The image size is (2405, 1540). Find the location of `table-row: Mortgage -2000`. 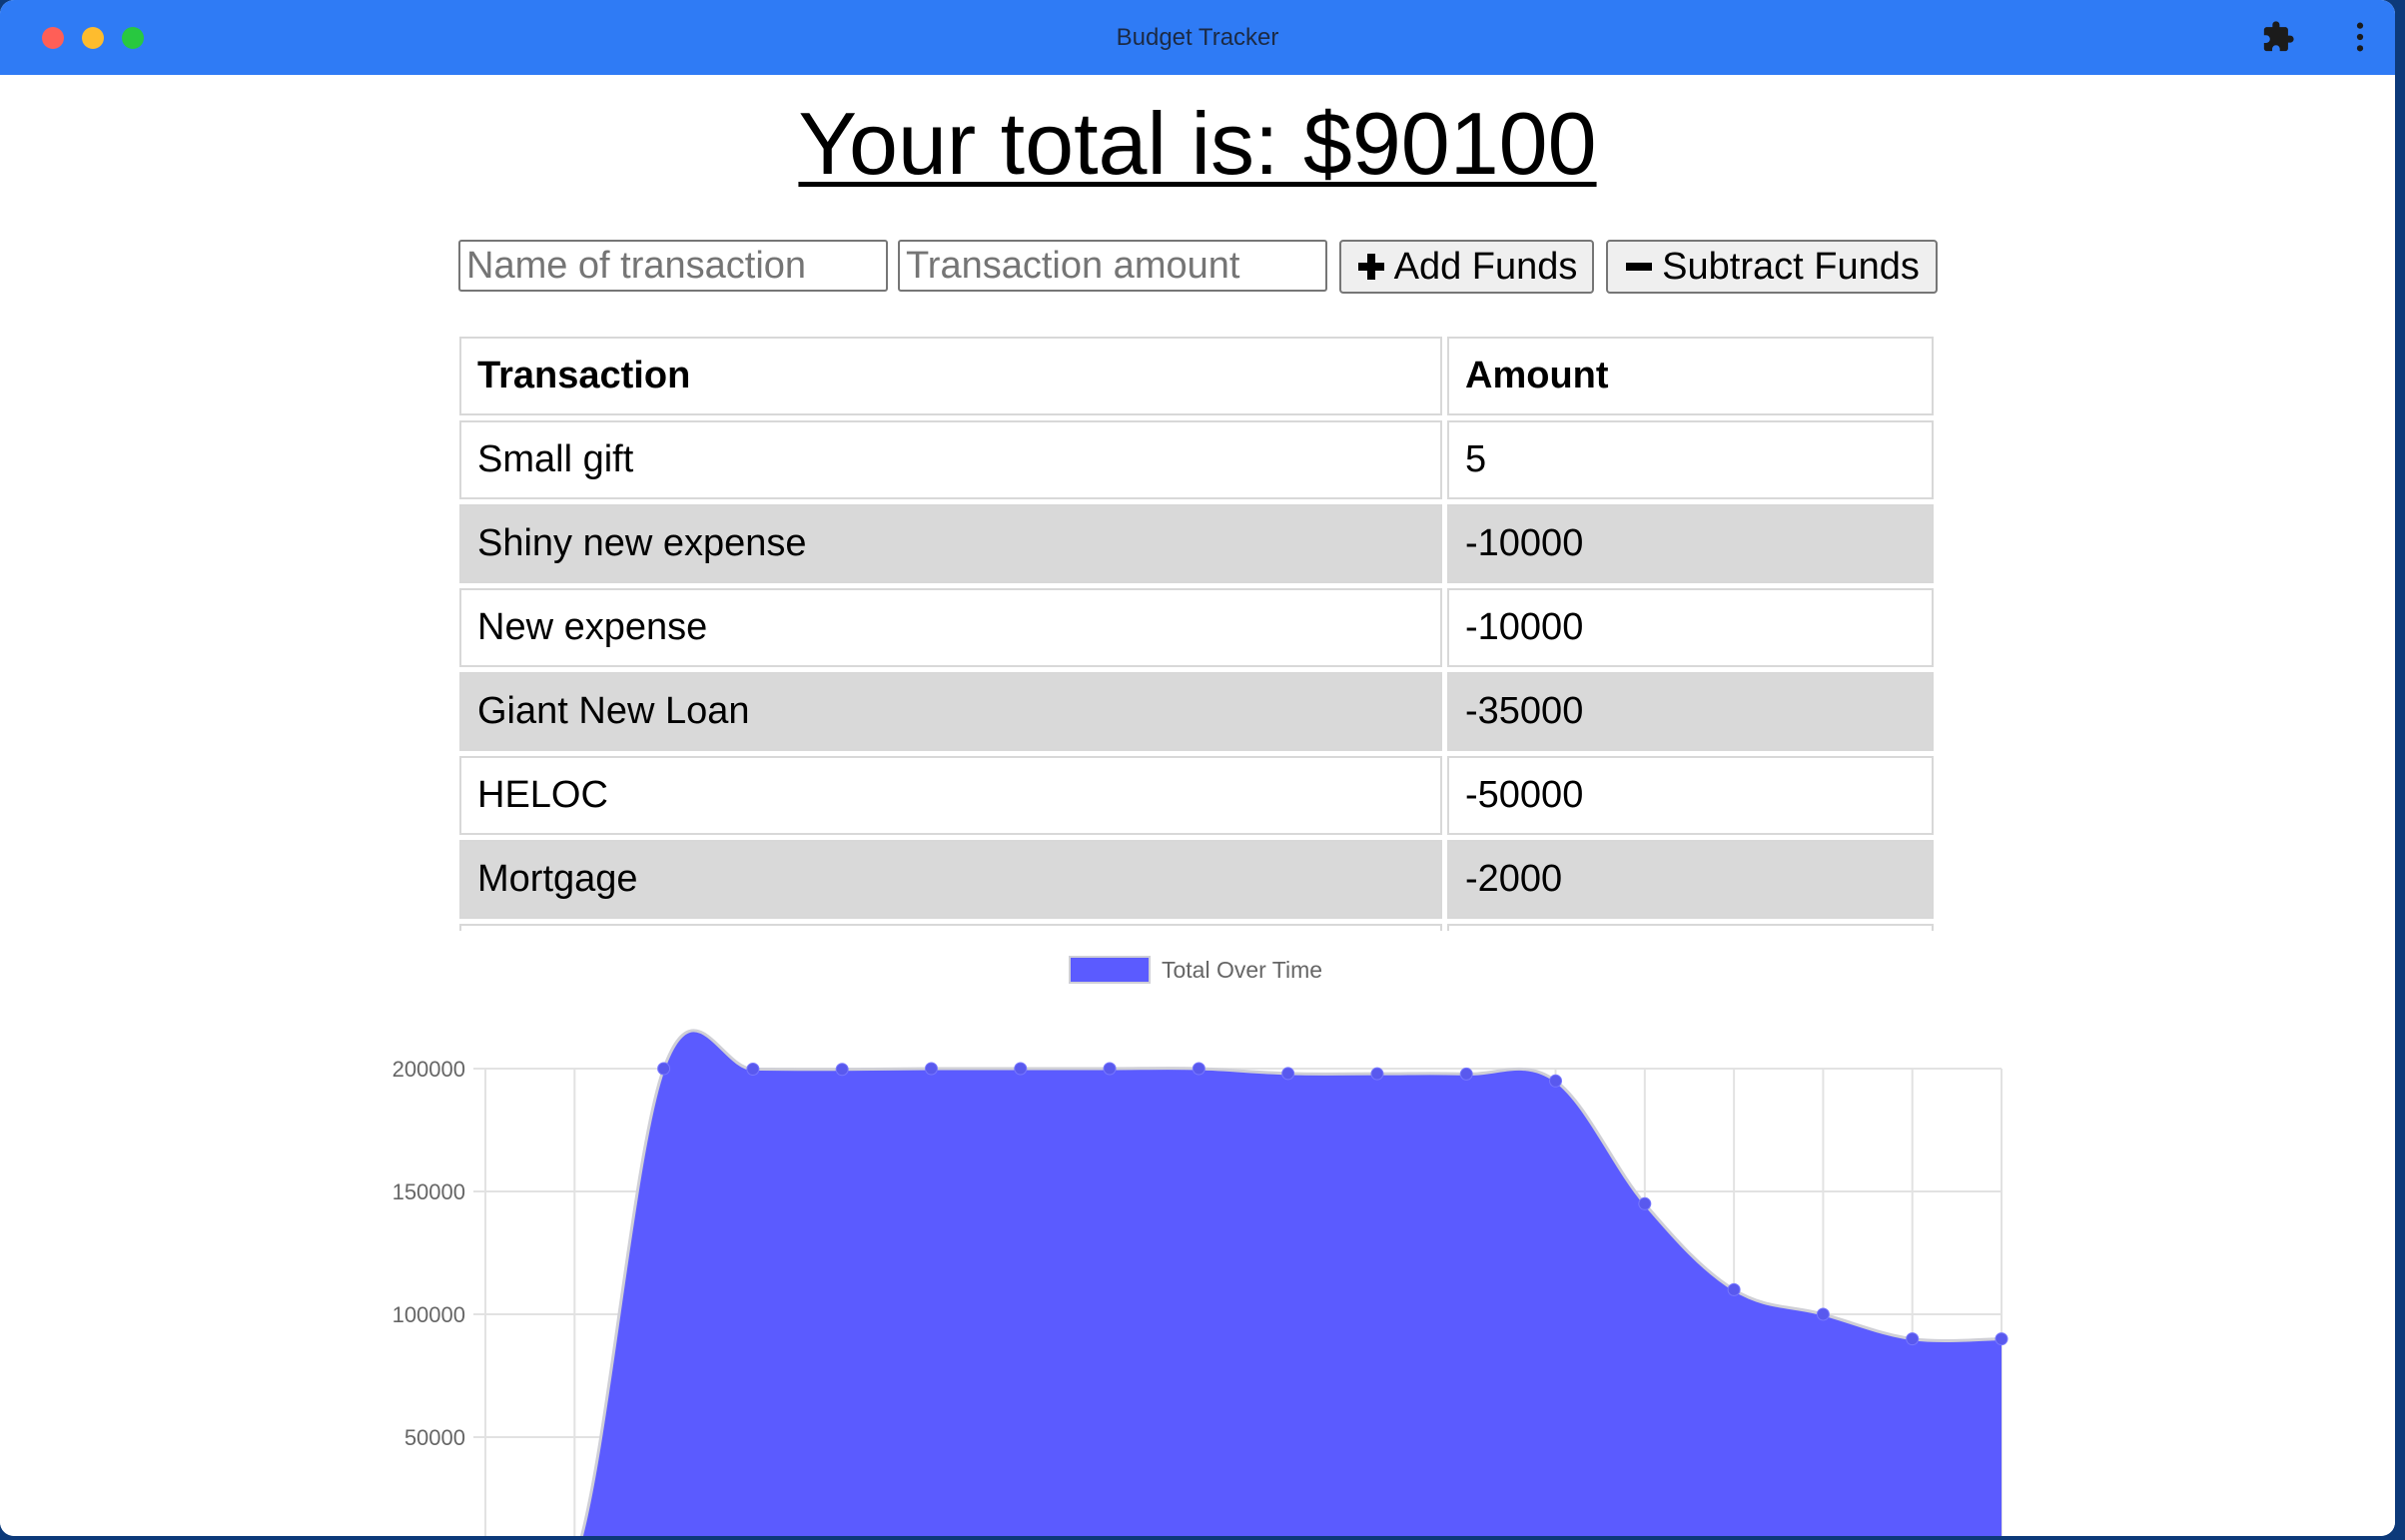

table-row: Mortgage -2000 is located at coordinates (1196, 879).